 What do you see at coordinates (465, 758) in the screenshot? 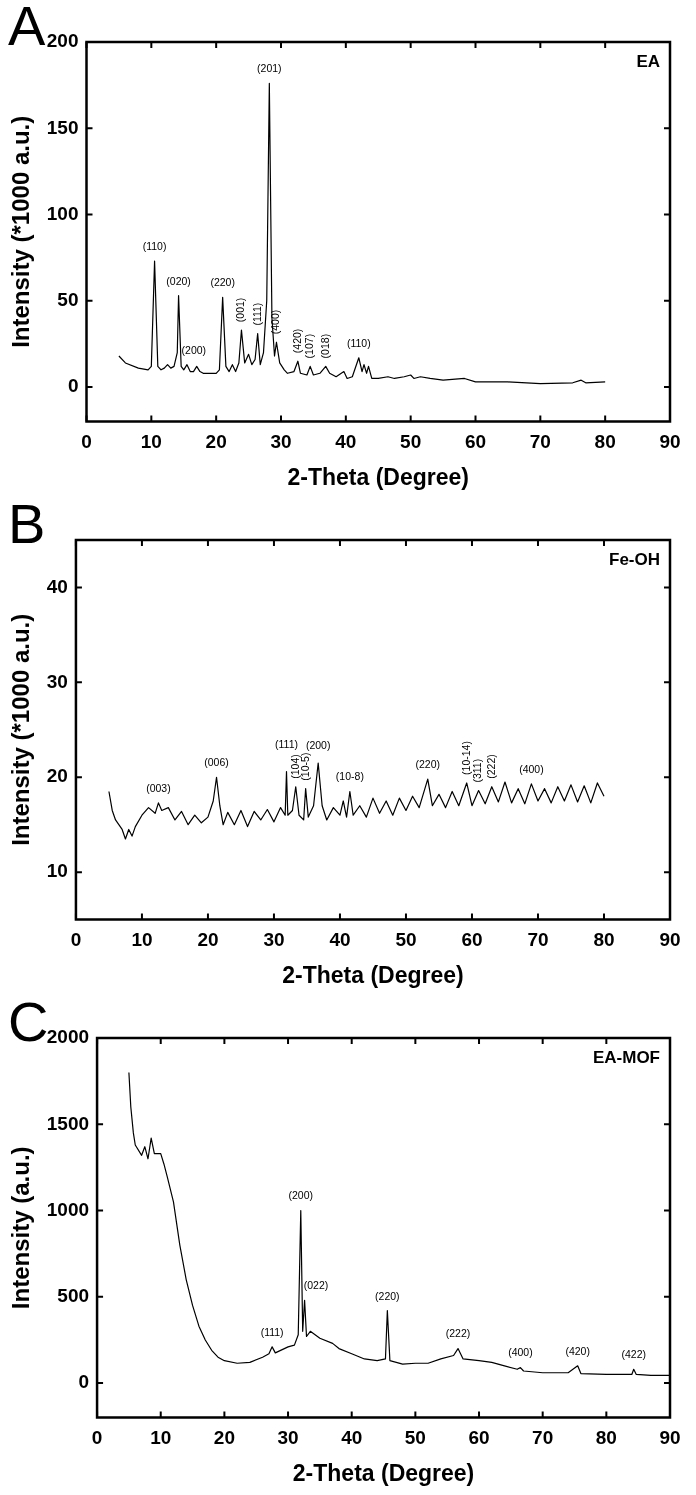
I see `annotation: (10-14)` at bounding box center [465, 758].